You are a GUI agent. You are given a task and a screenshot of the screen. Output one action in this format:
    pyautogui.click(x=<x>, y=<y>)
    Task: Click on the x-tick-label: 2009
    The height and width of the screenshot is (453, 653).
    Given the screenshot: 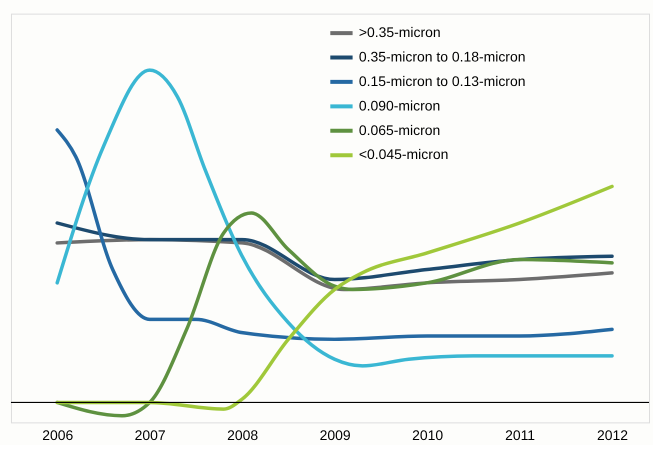 What is the action you would take?
    pyautogui.click(x=335, y=434)
    